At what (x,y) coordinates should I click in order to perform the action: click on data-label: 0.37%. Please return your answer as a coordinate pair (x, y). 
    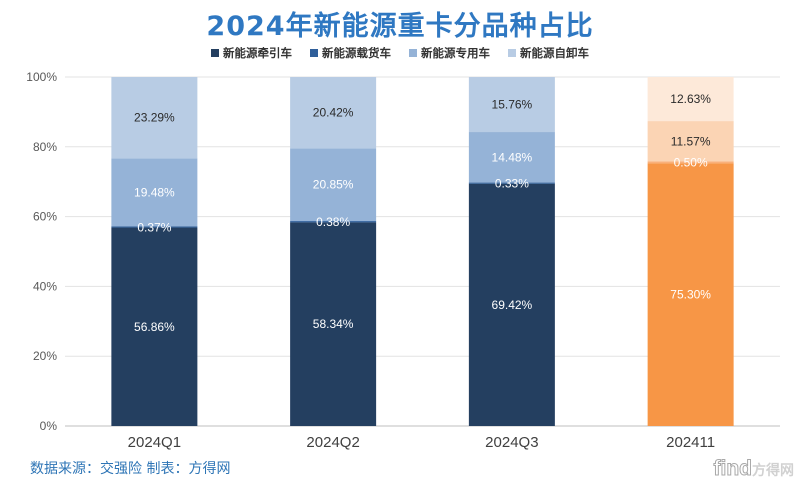
    Looking at the image, I should click on (154, 227).